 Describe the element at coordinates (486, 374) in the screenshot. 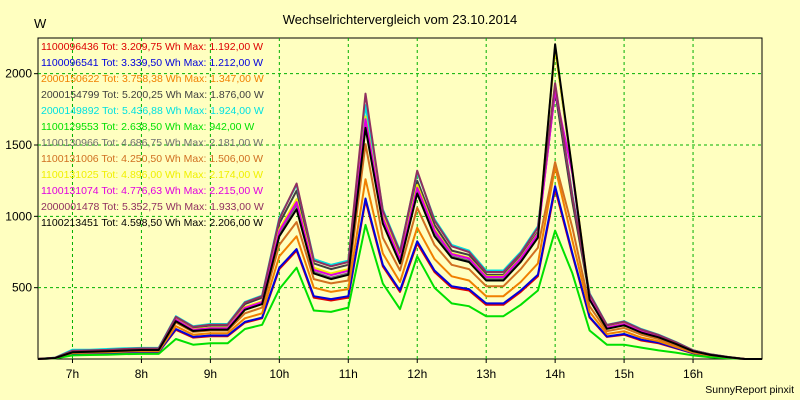

I see `x-tick-label: 13h` at that location.